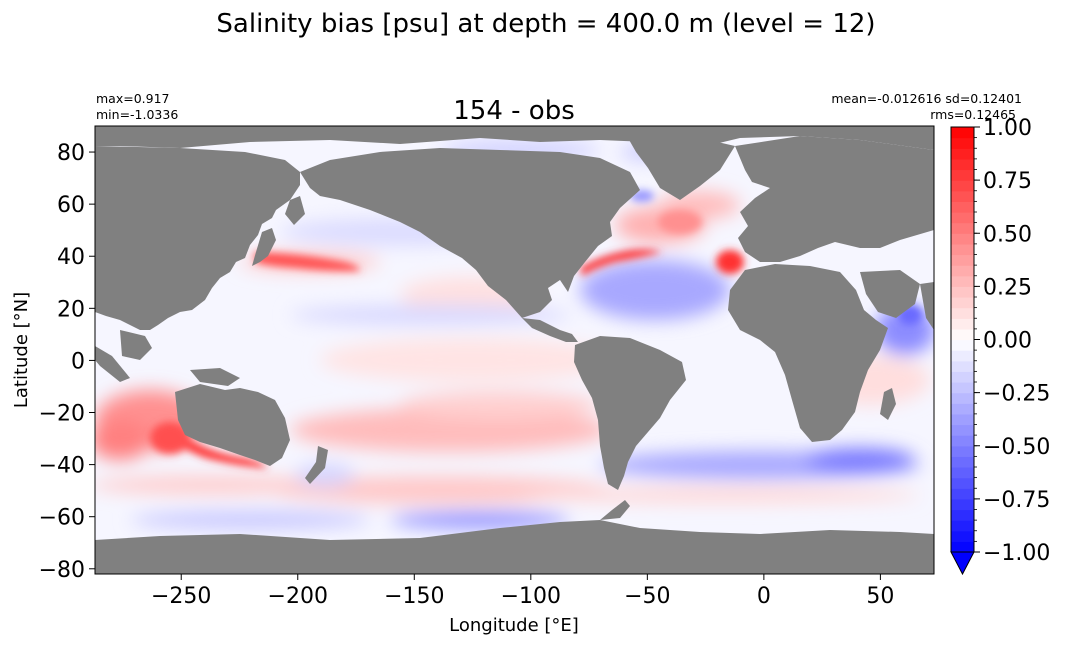 The image size is (1065, 646). Describe the element at coordinates (71, 257) in the screenshot. I see `y-tick-label: 40` at that location.